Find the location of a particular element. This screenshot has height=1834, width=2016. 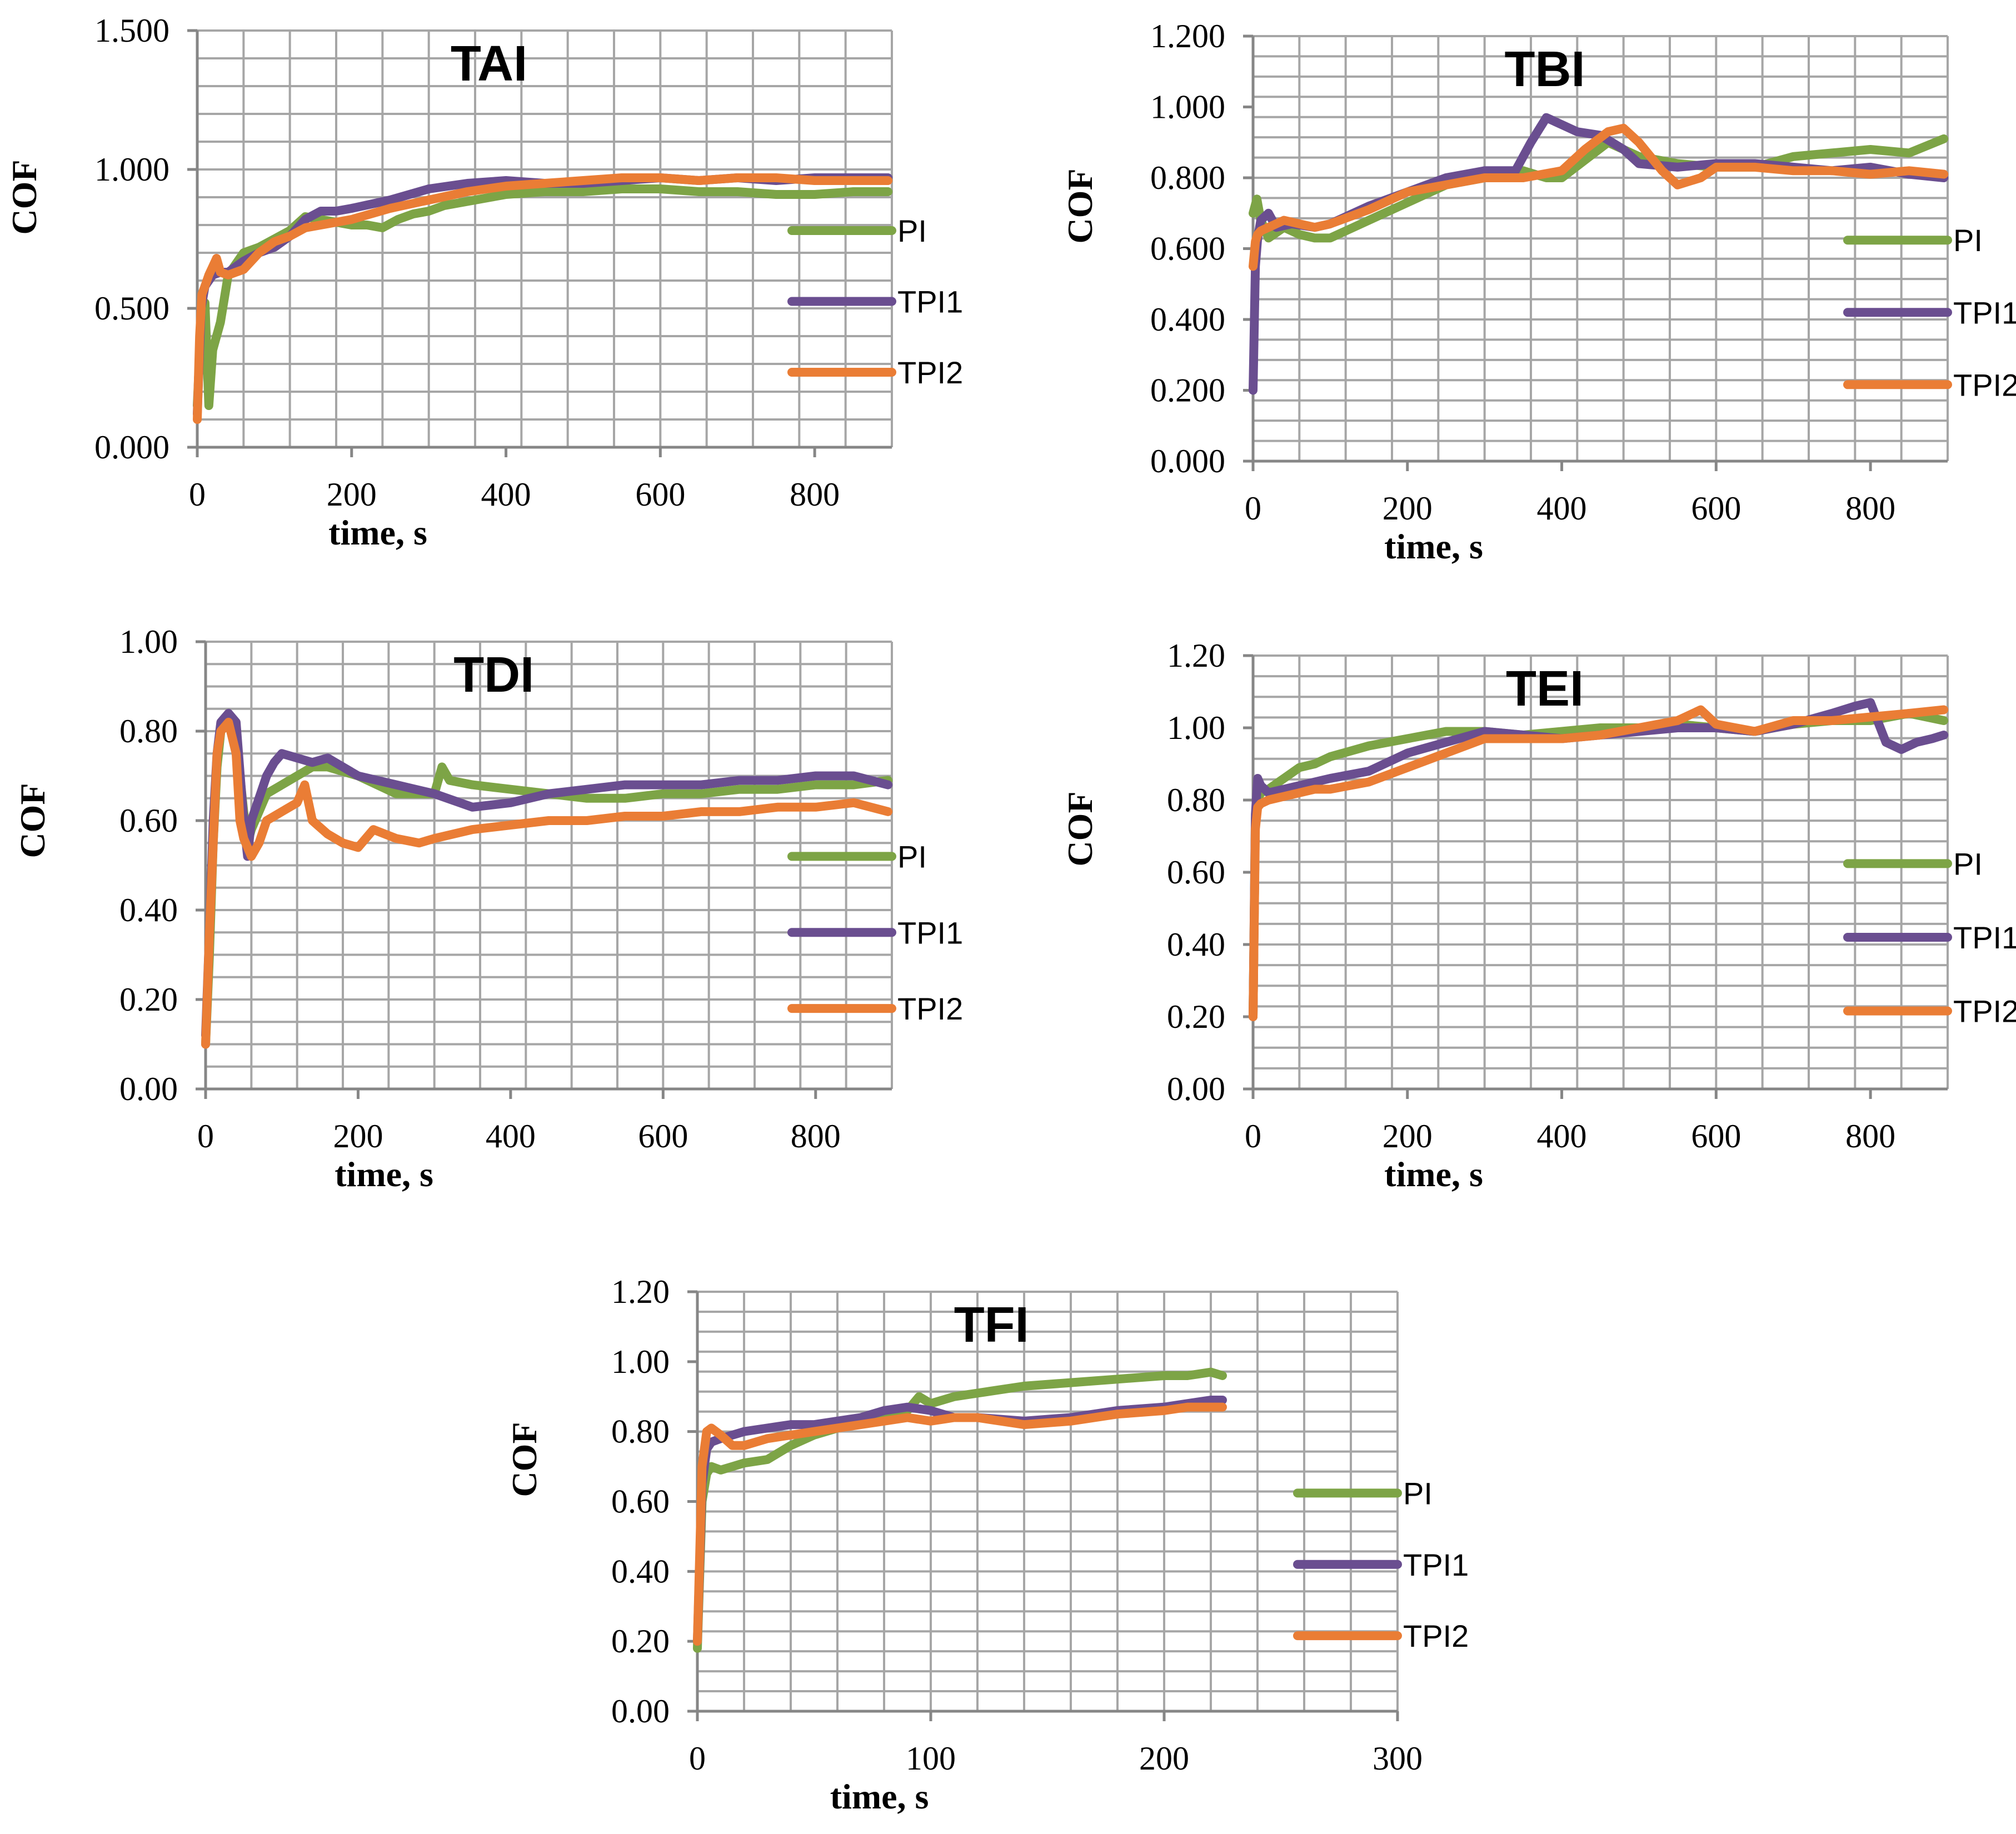

chart-title: TAI is located at coordinates (489, 64).